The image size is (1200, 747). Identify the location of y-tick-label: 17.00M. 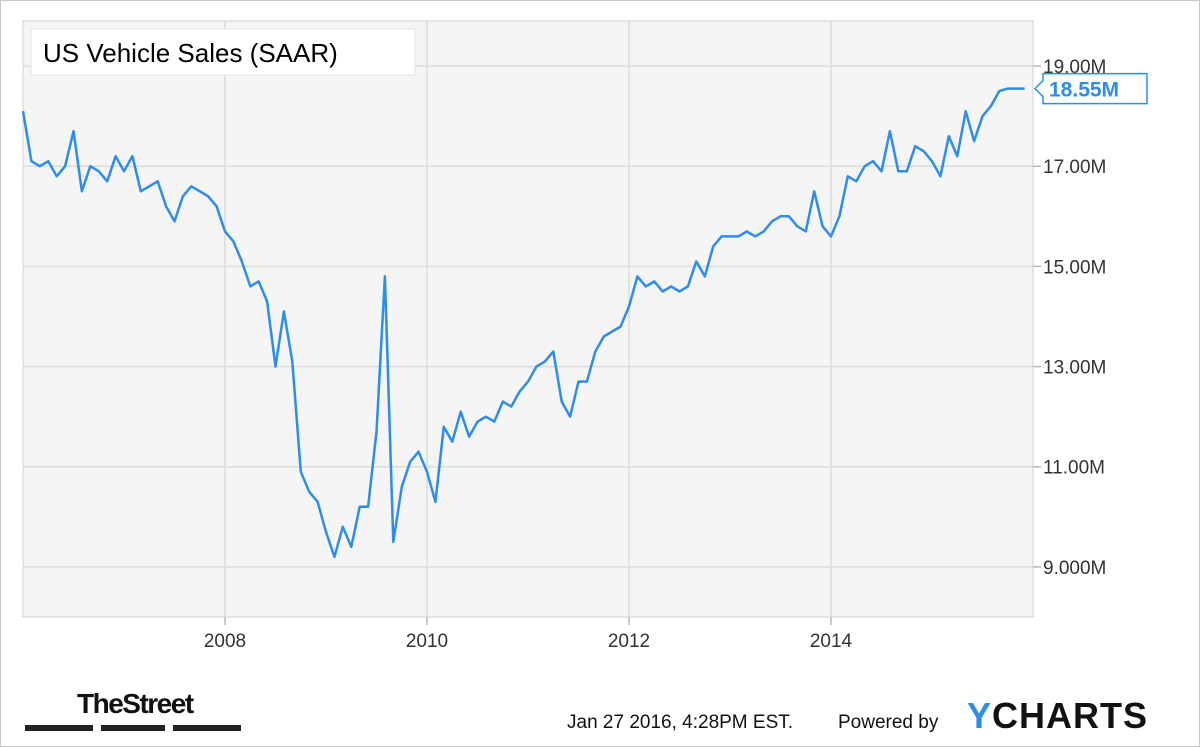
(1074, 167).